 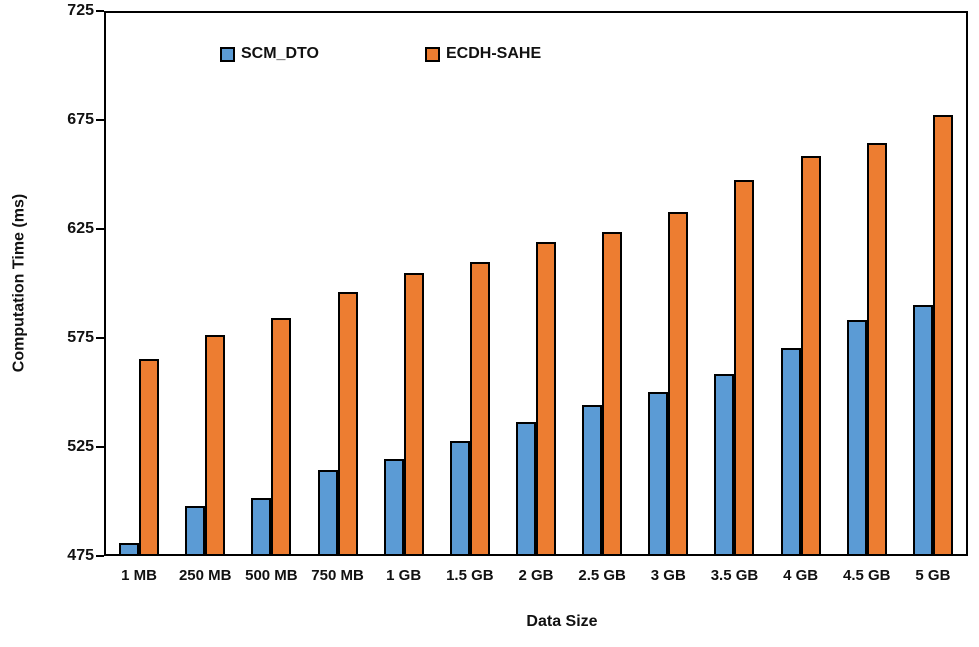 I want to click on x-tick-label: 500 MB, so click(x=271, y=575).